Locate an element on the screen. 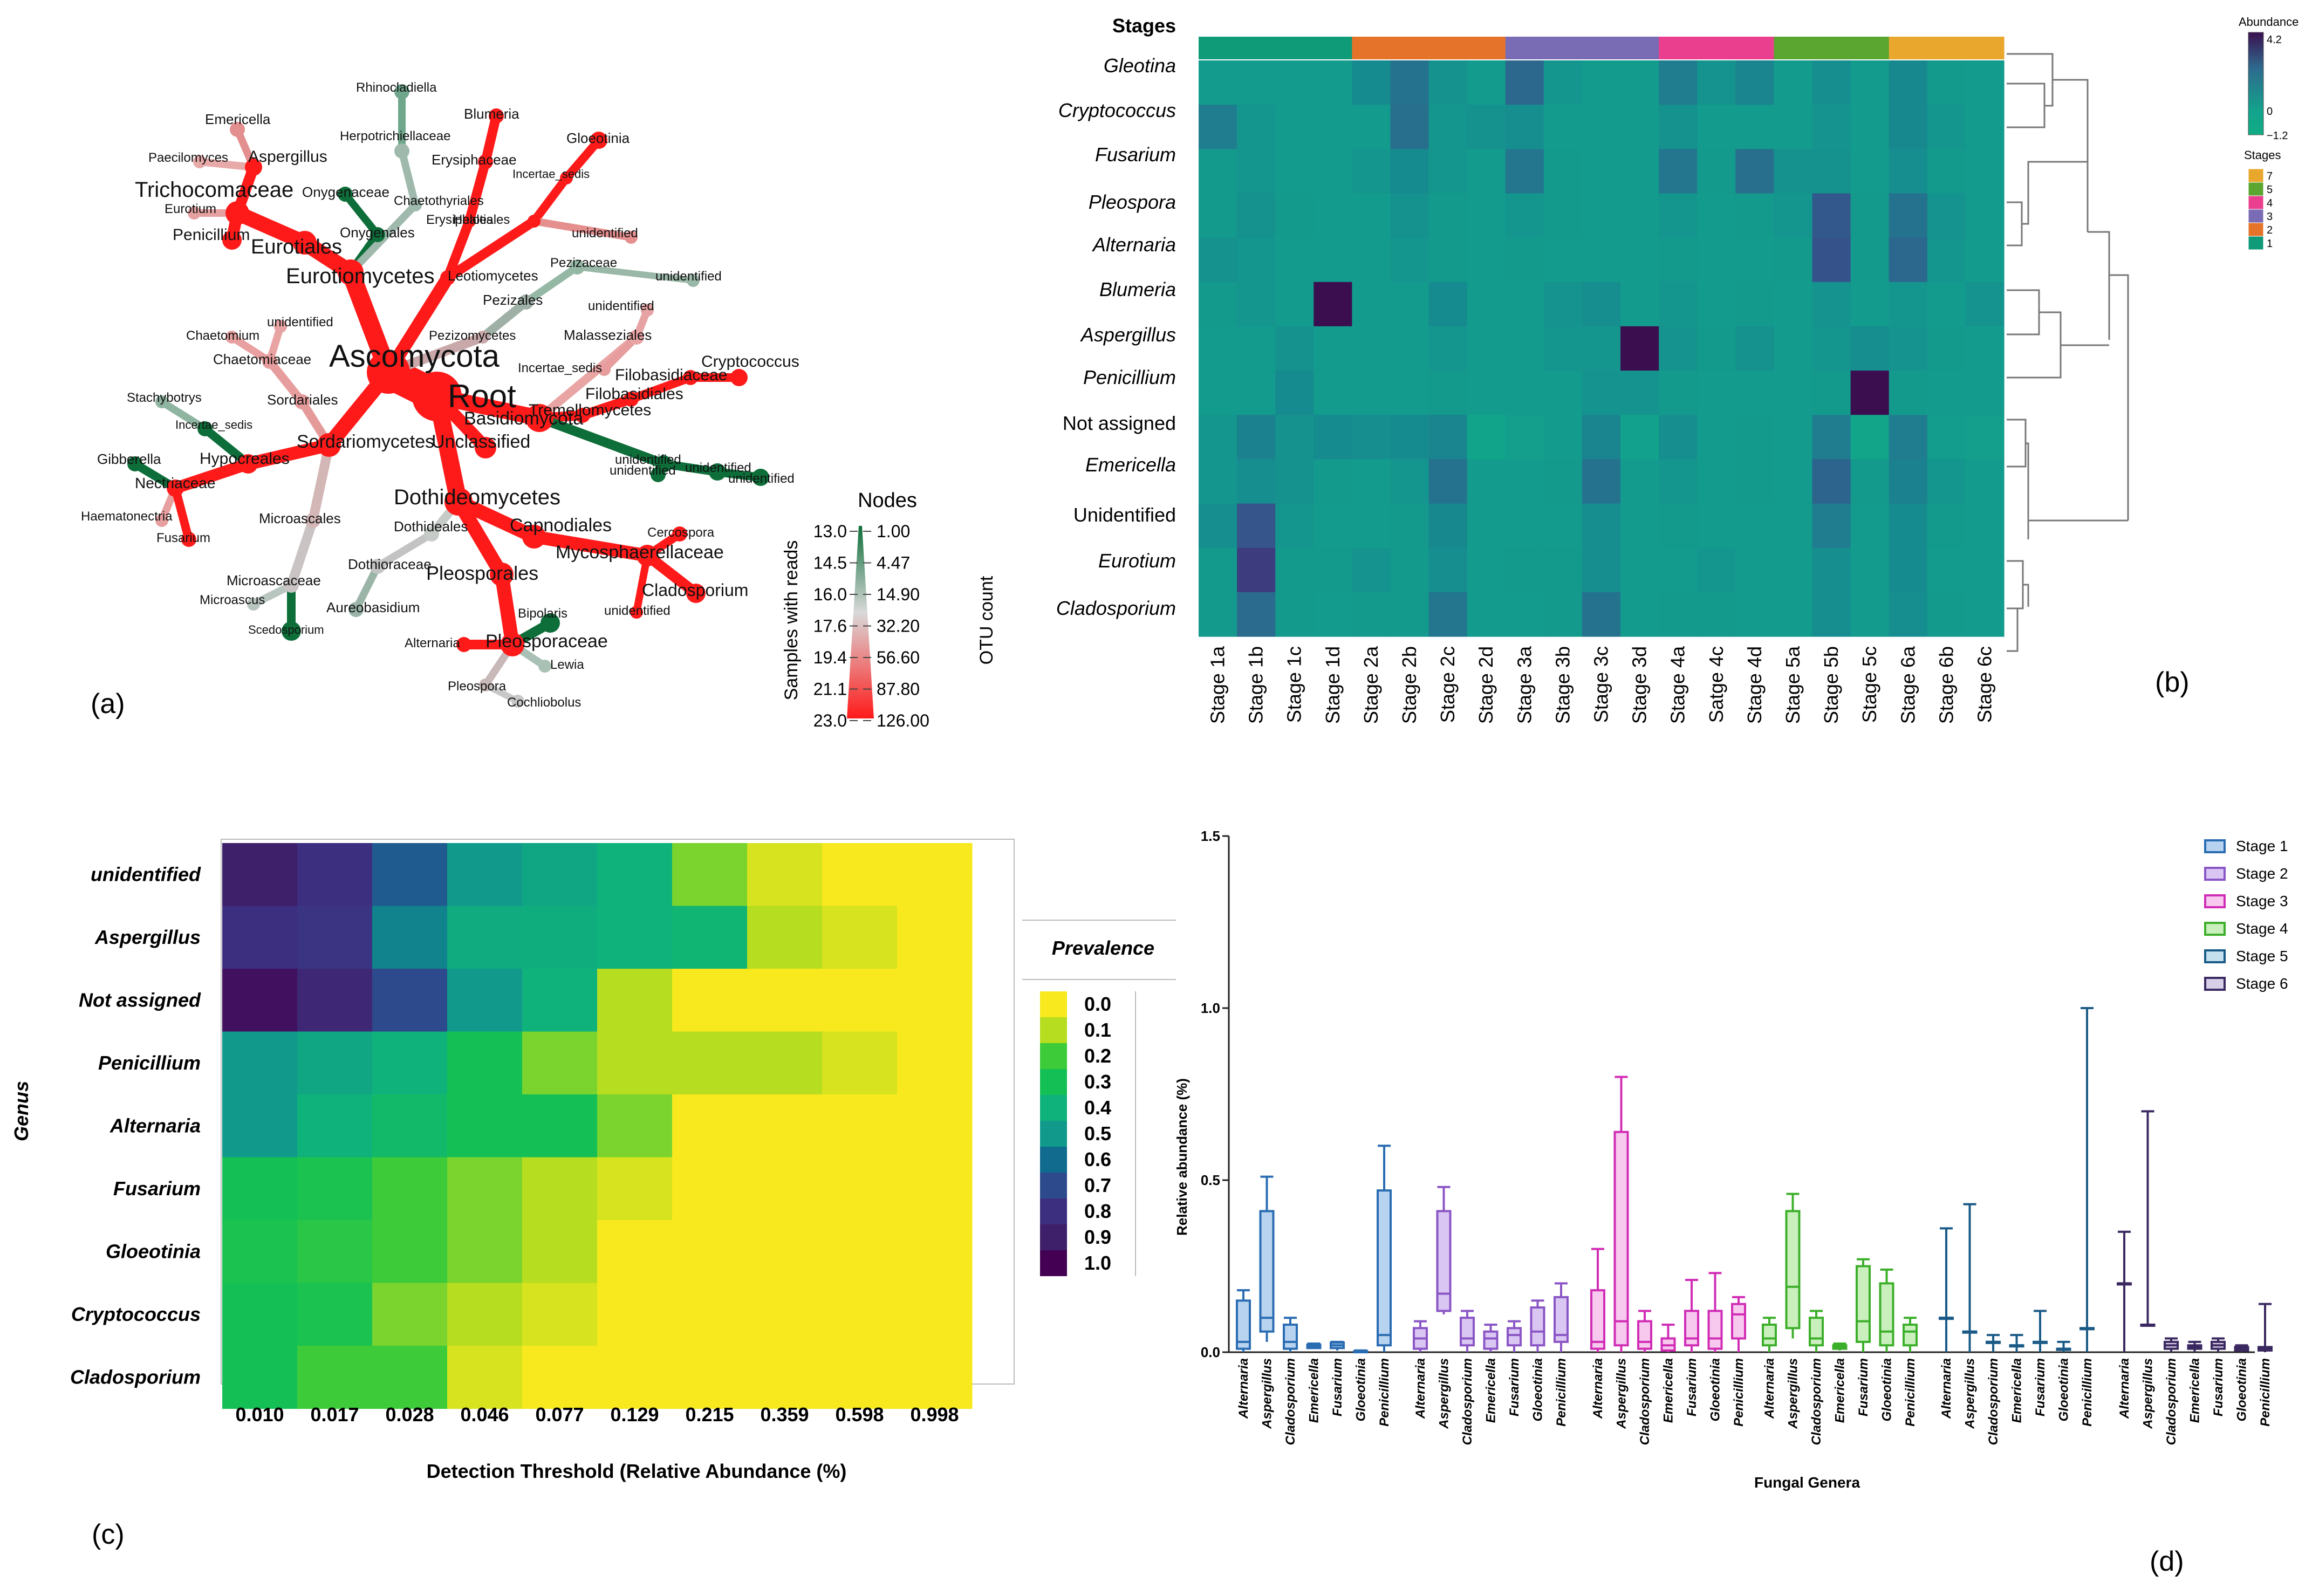 This screenshot has height=1596, width=2319. tree-edge-filoal-filoac is located at coordinates (661, 388).